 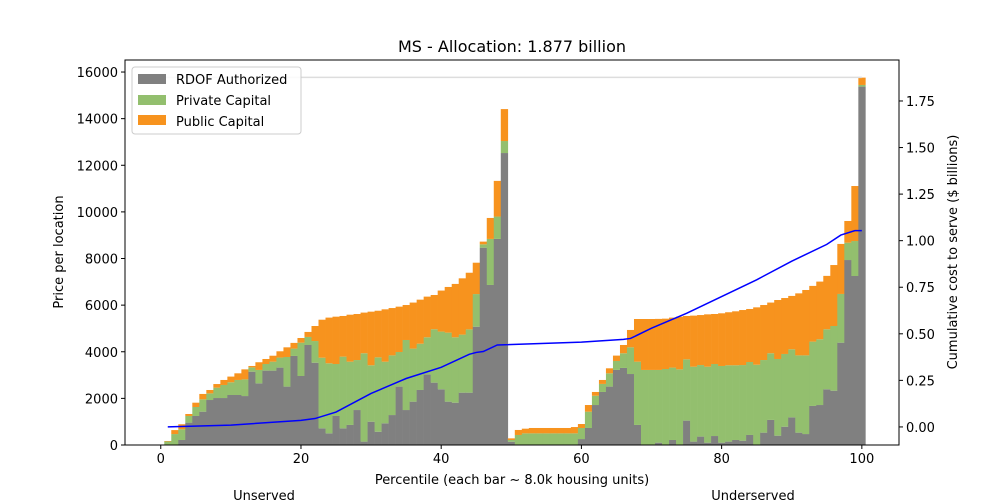 I want to click on y-tick-label: 16000, so click(x=97, y=73).